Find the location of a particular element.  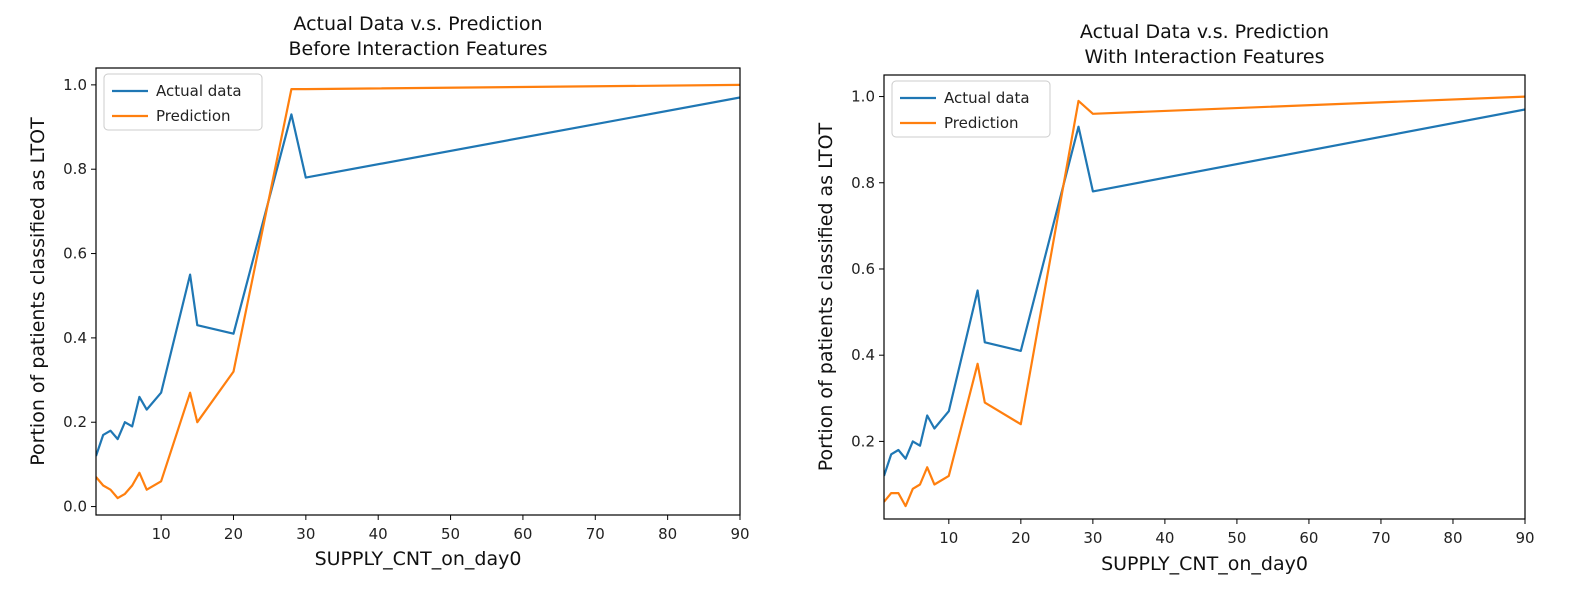

chart-title-line-2: Before Interaction Features is located at coordinates (418, 49).